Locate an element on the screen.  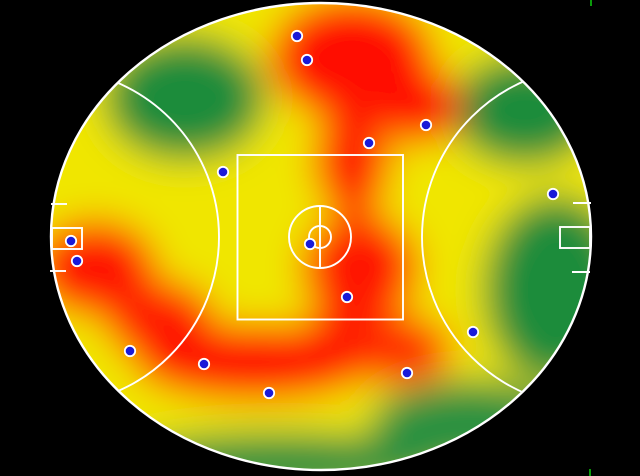
stray-ticks is located at coordinates (590, 238).